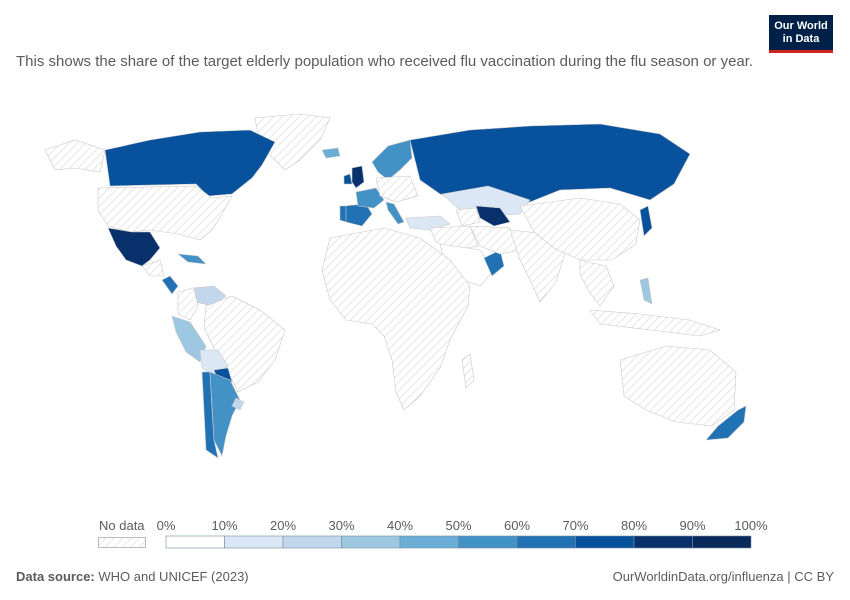 The height and width of the screenshot is (600, 850). What do you see at coordinates (343, 214) in the screenshot?
I see `region-portugal` at bounding box center [343, 214].